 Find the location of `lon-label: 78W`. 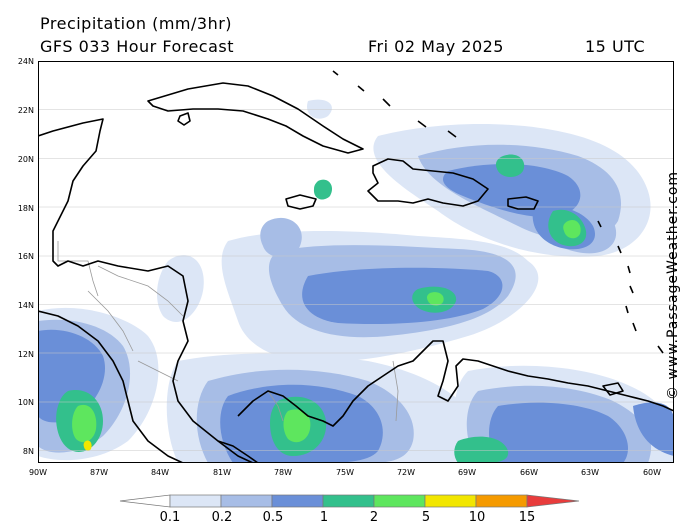

lon-label: 78W is located at coordinates (283, 472).